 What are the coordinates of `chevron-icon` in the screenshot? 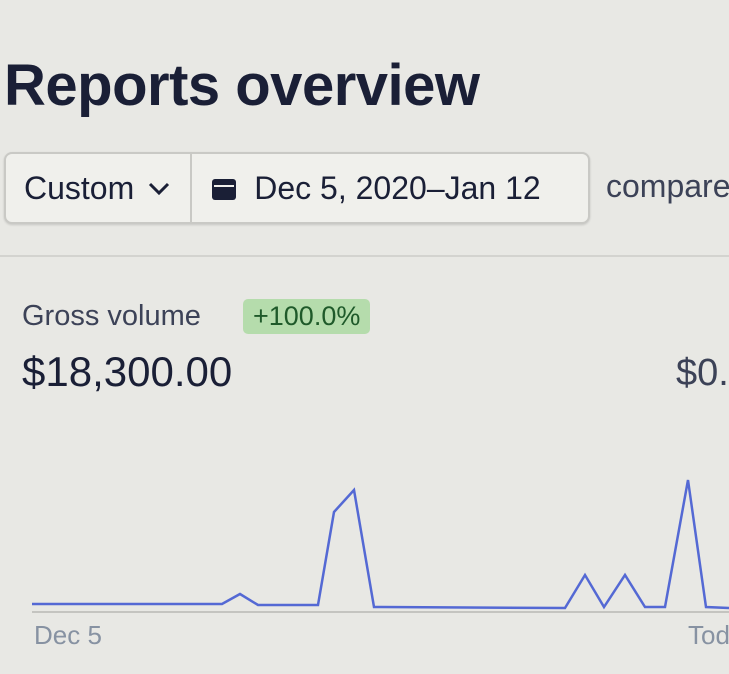 It's located at (159, 189).